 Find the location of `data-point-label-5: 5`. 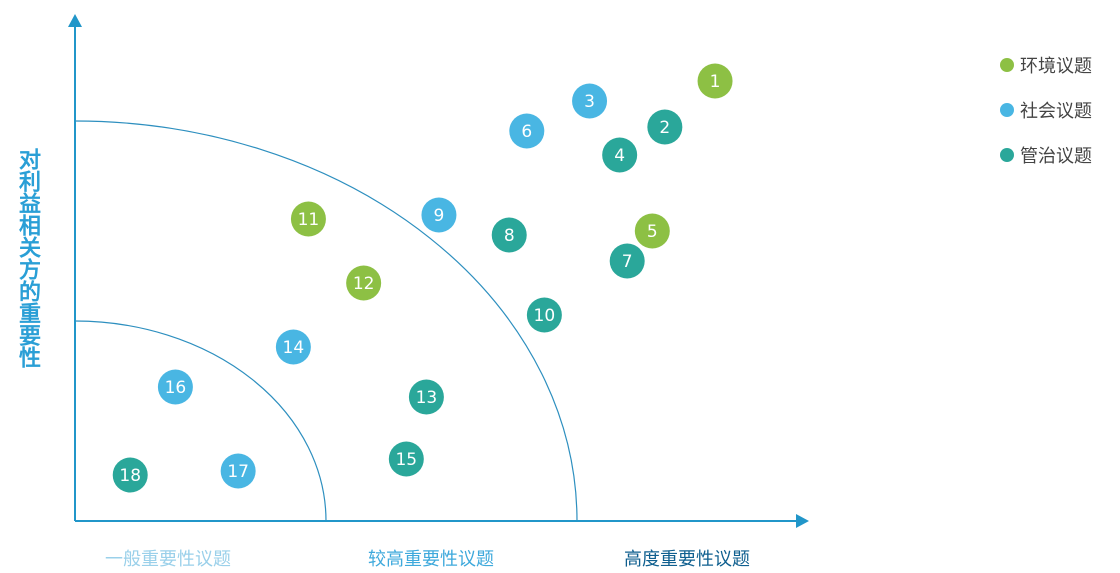

data-point-label-5: 5 is located at coordinates (652, 232).